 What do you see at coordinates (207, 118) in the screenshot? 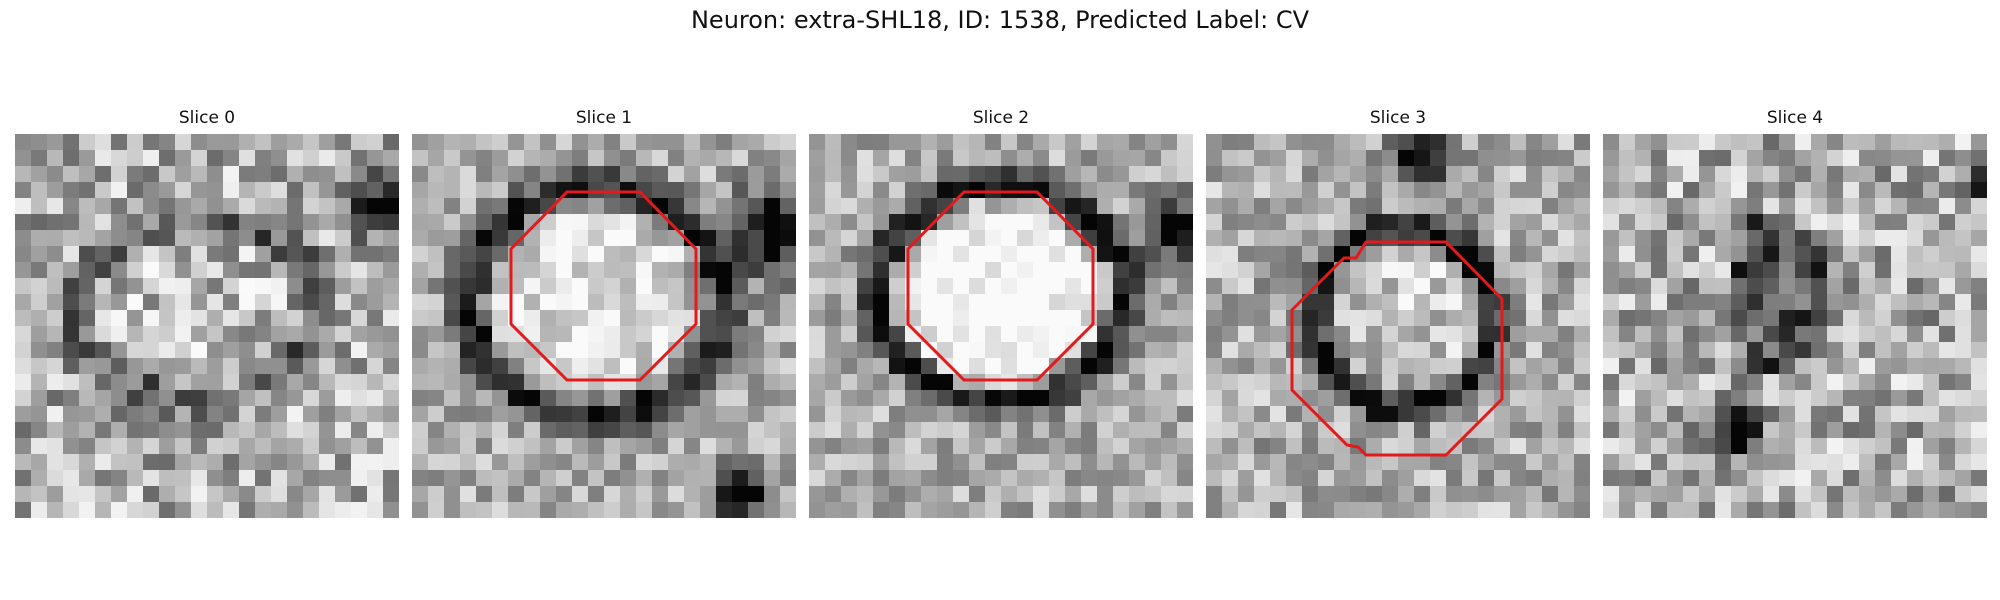
I see `slice-title-0: Slice 0` at bounding box center [207, 118].